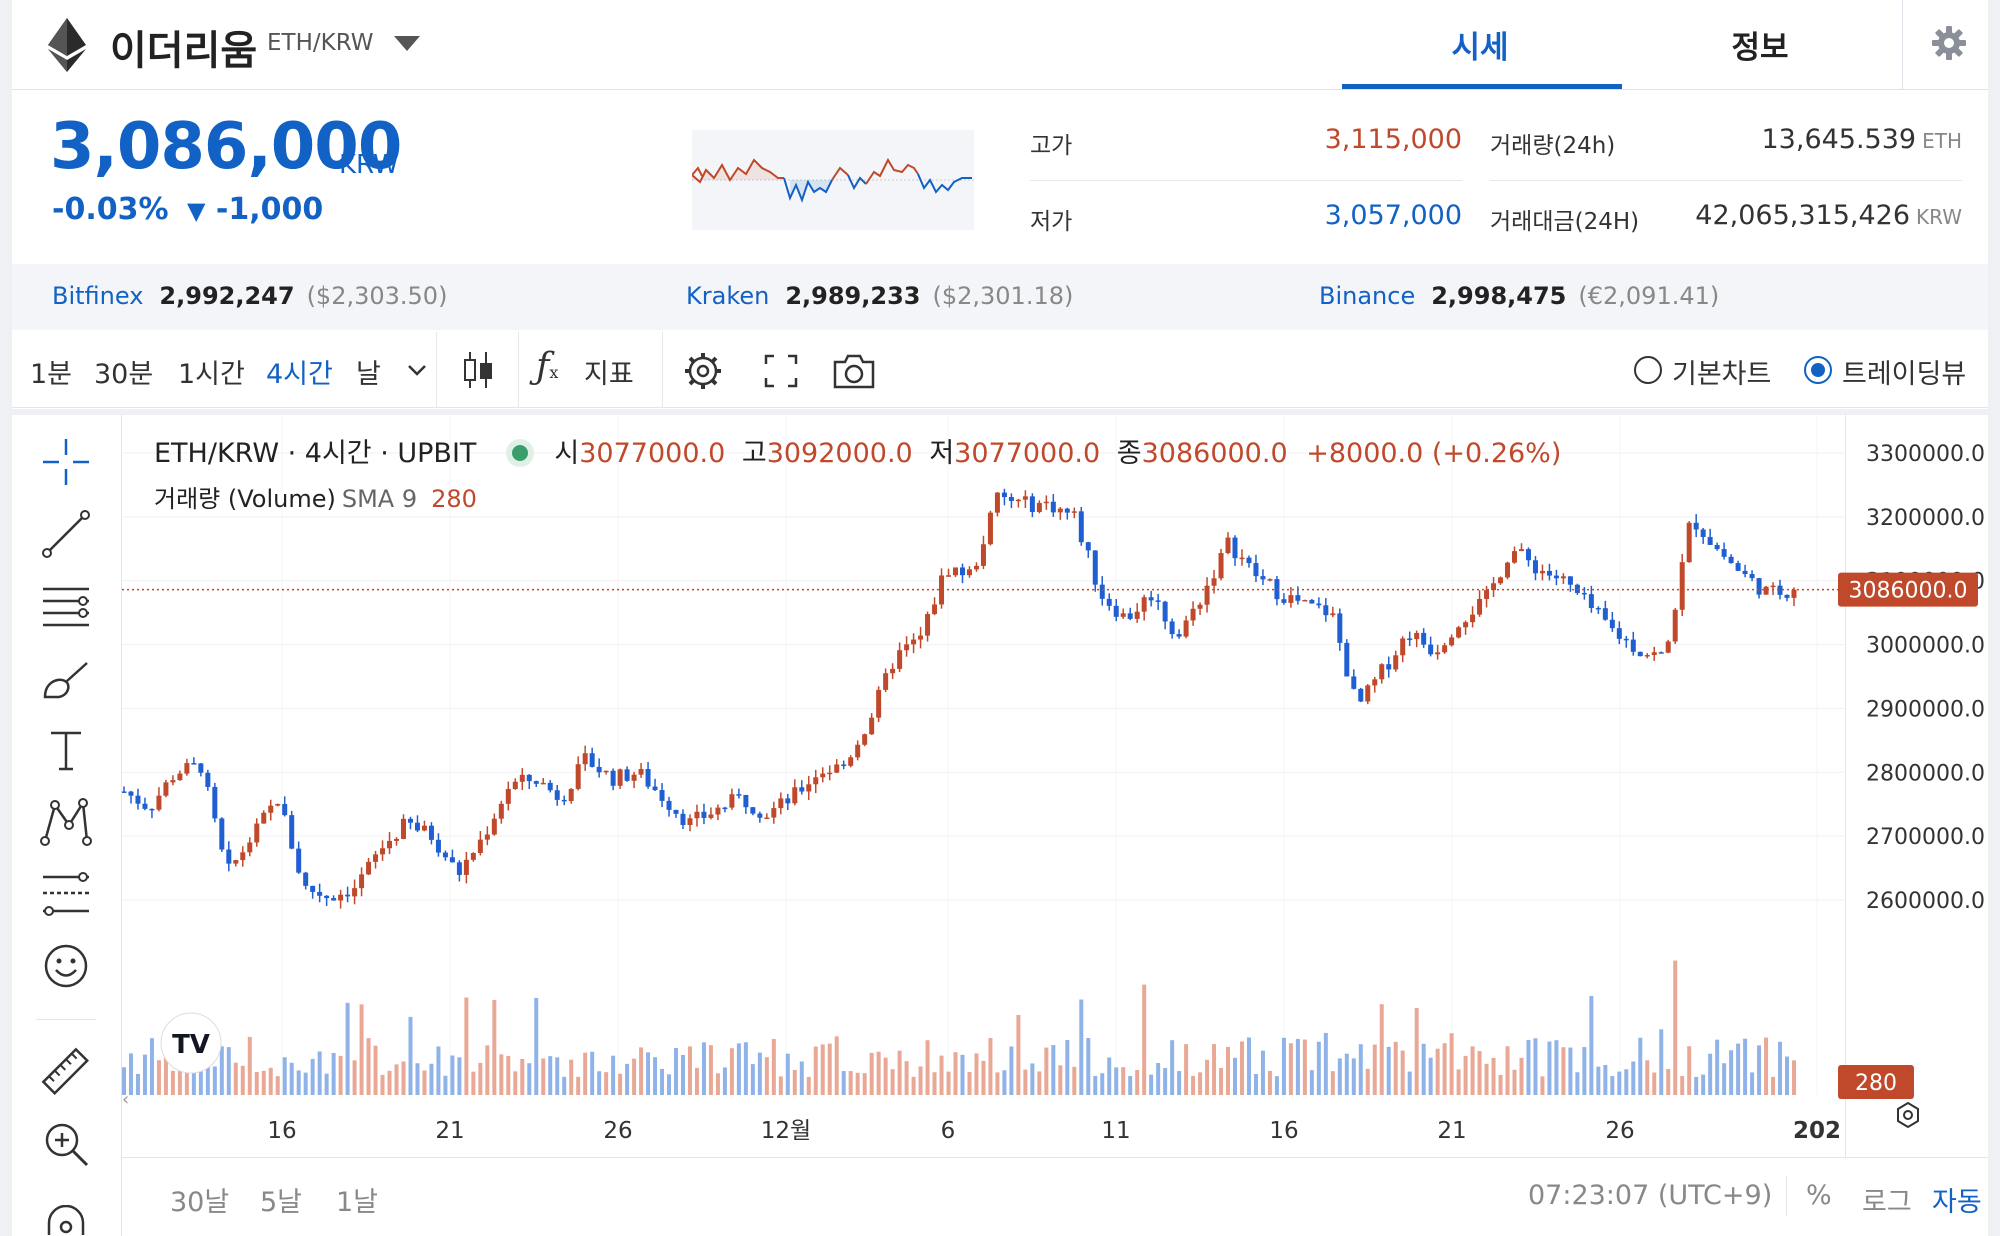 The image size is (2000, 1236). What do you see at coordinates (1876, 1083) in the screenshot?
I see `svg-text: 280` at bounding box center [1876, 1083].